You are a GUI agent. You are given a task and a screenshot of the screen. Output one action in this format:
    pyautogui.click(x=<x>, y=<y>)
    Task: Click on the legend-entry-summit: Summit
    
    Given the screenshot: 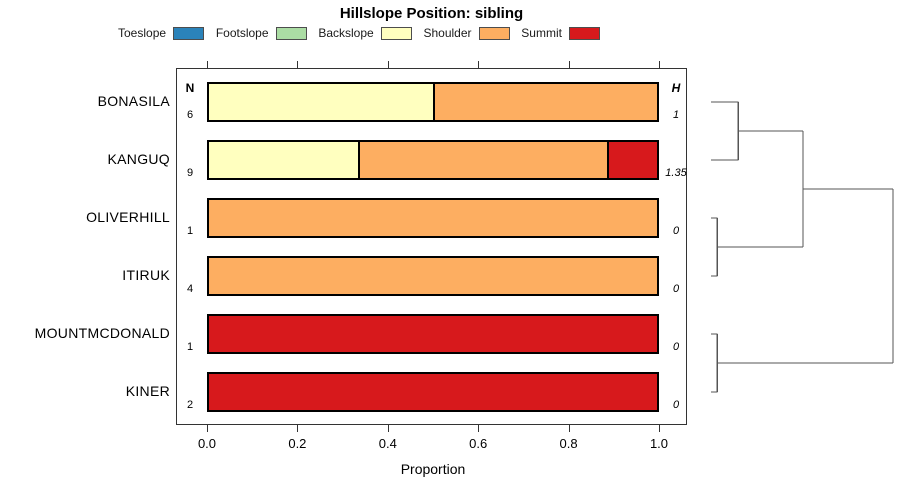 What is the action you would take?
    pyautogui.click(x=560, y=33)
    